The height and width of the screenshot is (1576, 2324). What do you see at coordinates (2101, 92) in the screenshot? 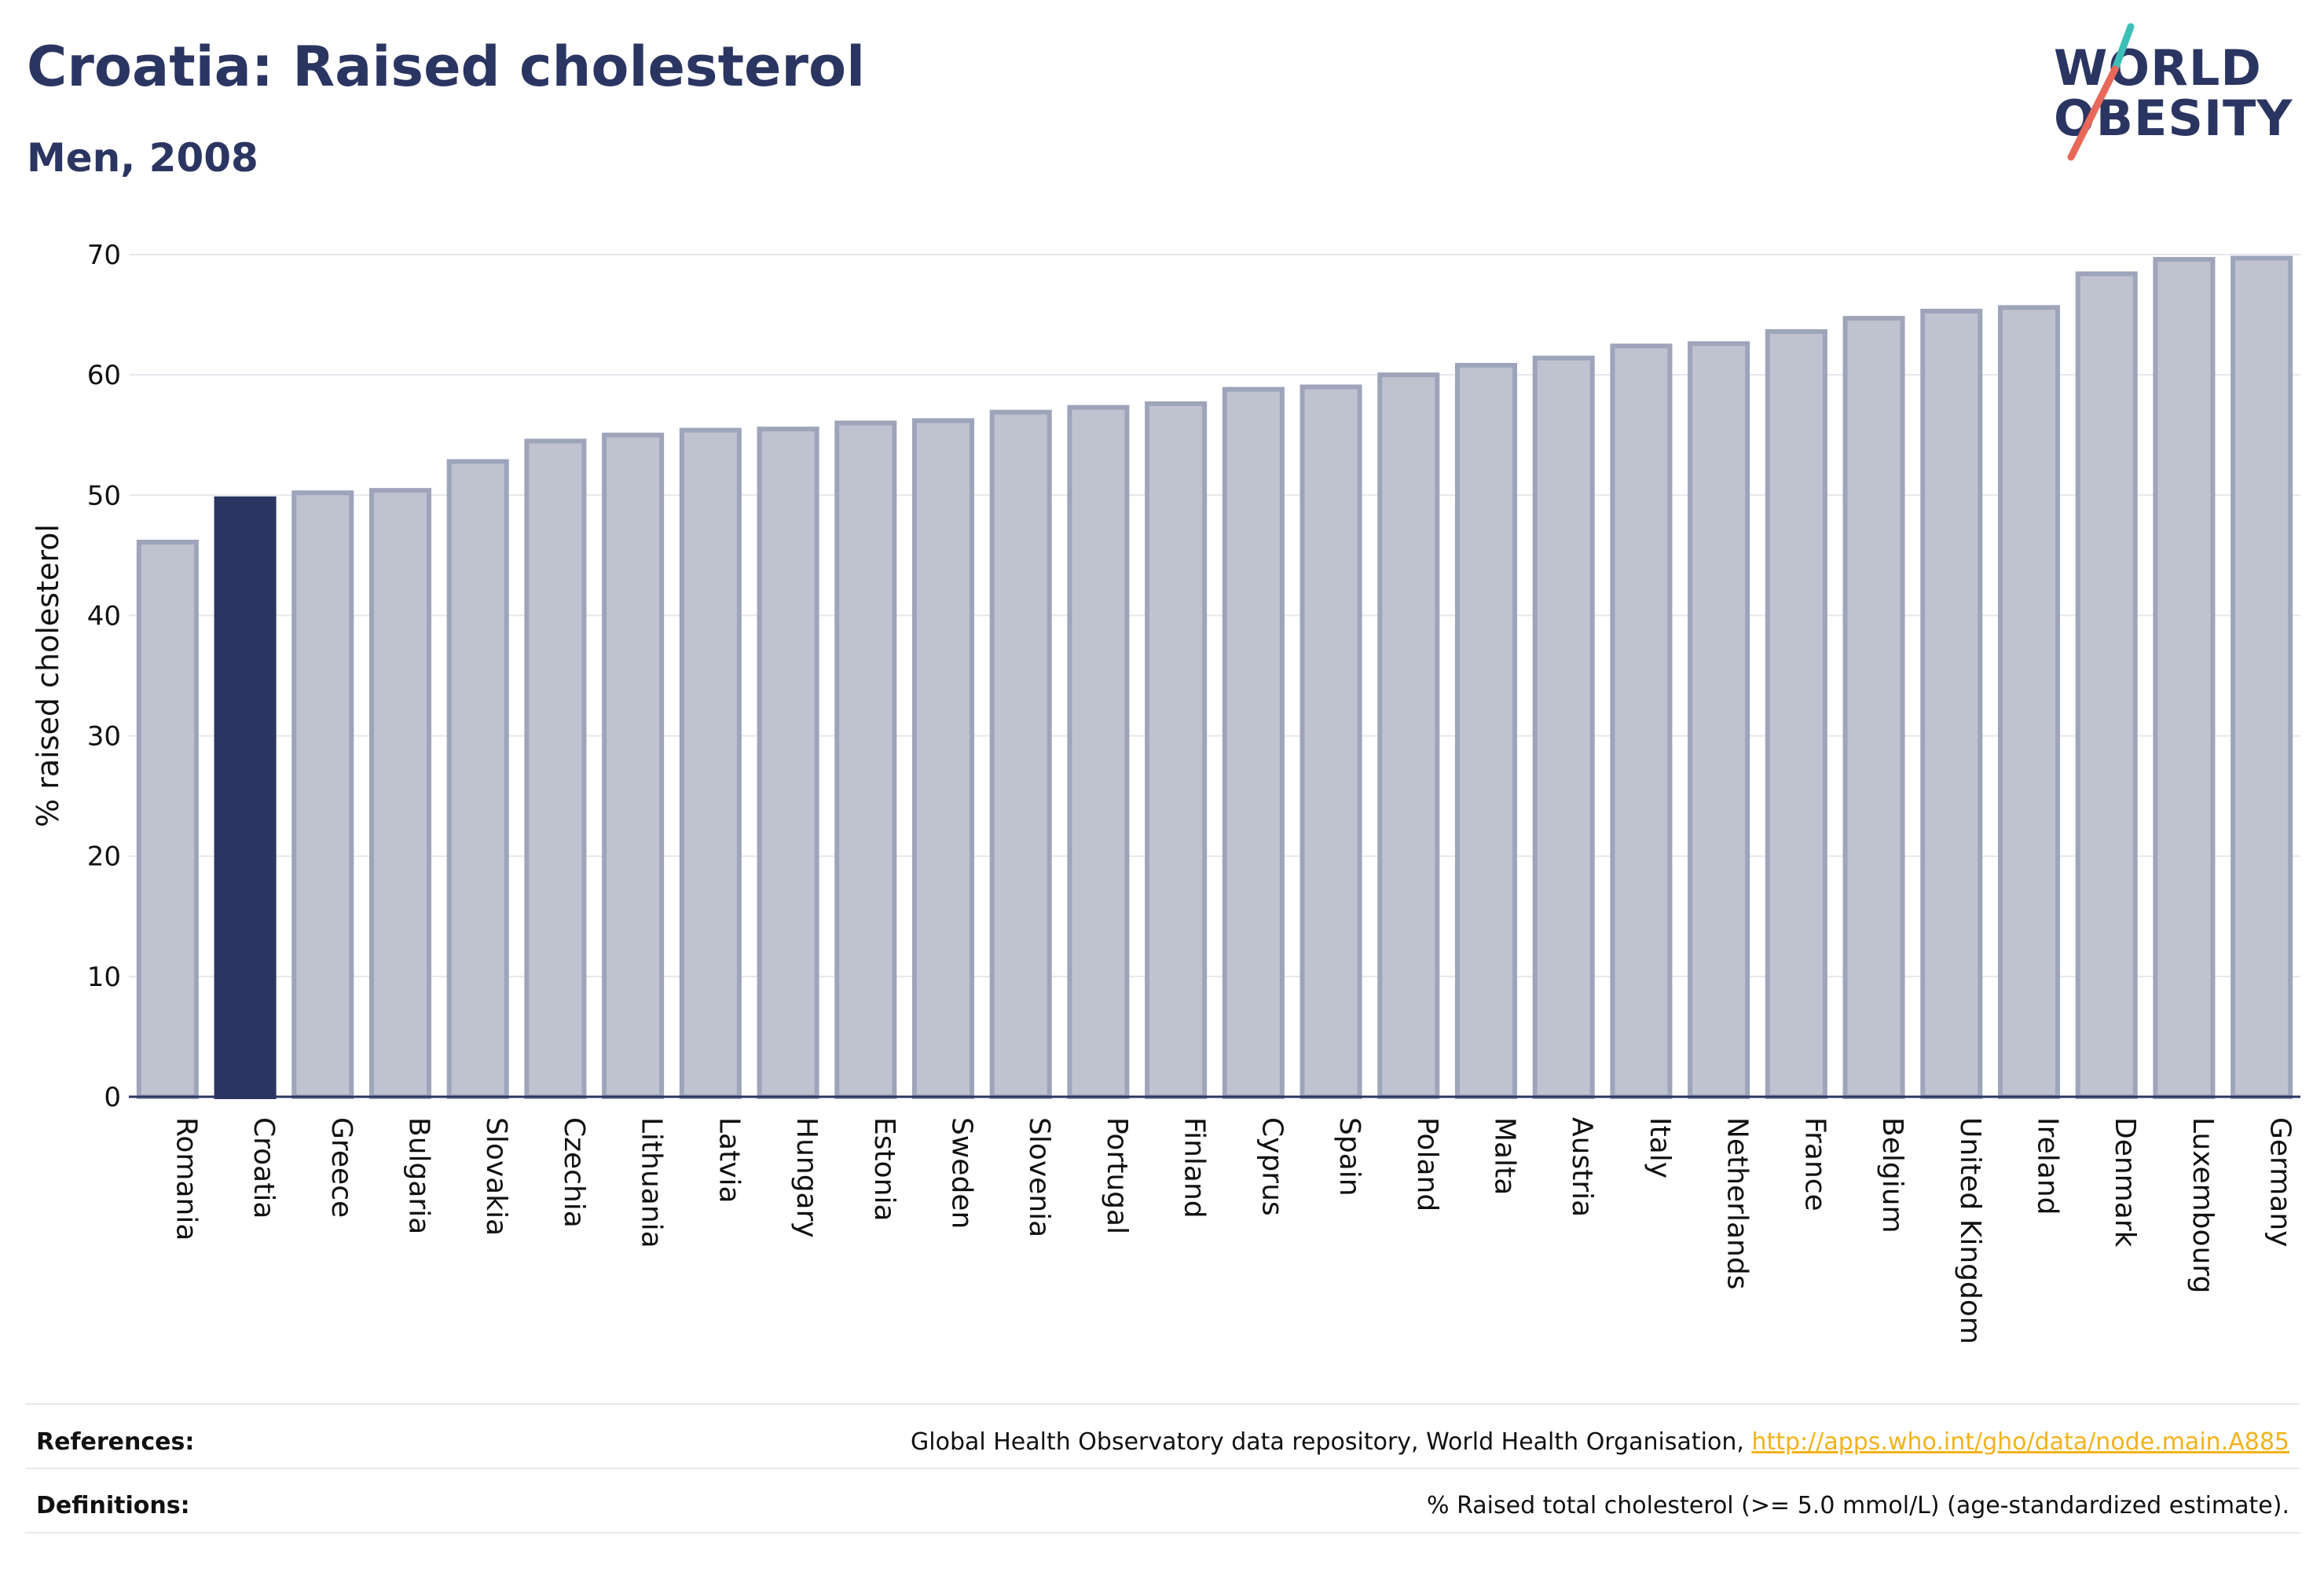
I see `logo-slash-icon` at bounding box center [2101, 92].